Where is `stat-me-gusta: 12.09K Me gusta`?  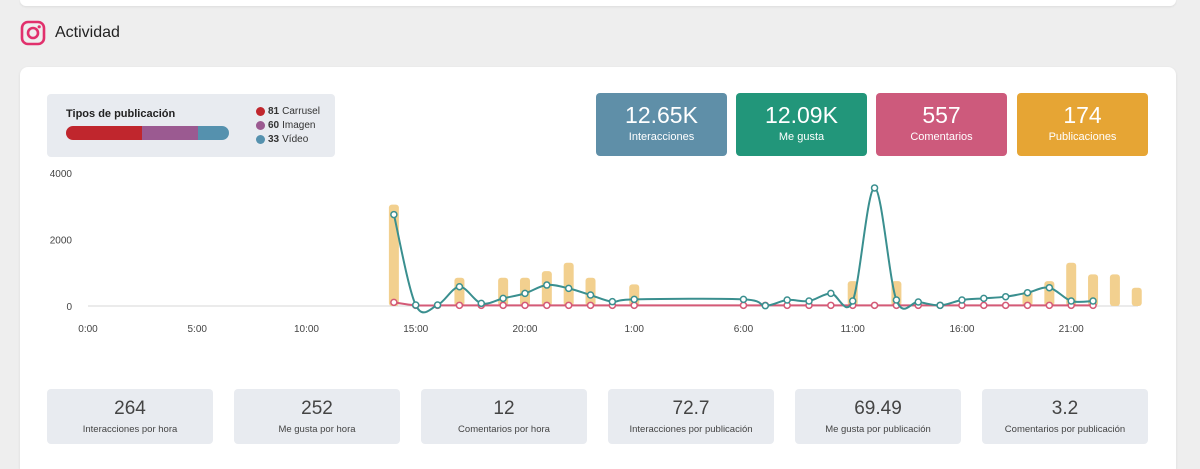
stat-me-gusta: 12.09K Me gusta is located at coordinates (801, 124).